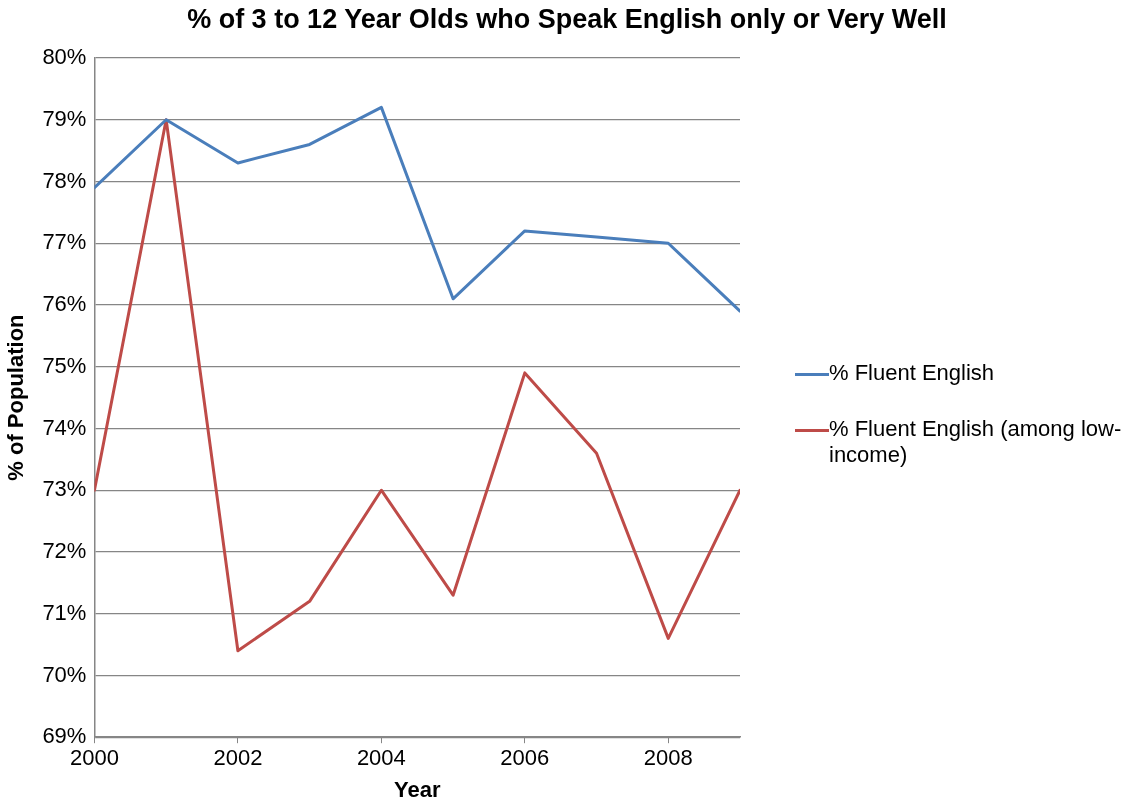 The width and height of the screenshot is (1134, 808). What do you see at coordinates (64, 427) in the screenshot?
I see `y-tick-label: 74%` at bounding box center [64, 427].